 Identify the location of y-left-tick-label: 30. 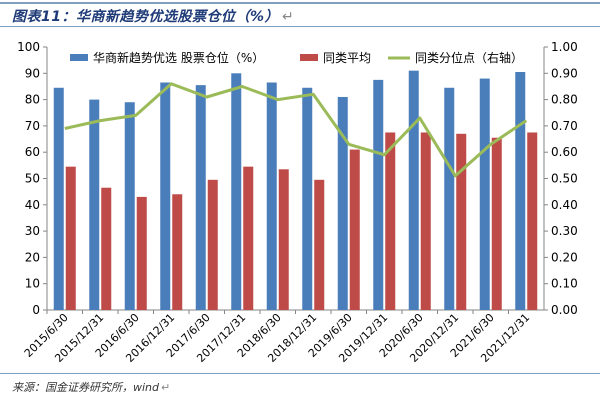
(32, 231).